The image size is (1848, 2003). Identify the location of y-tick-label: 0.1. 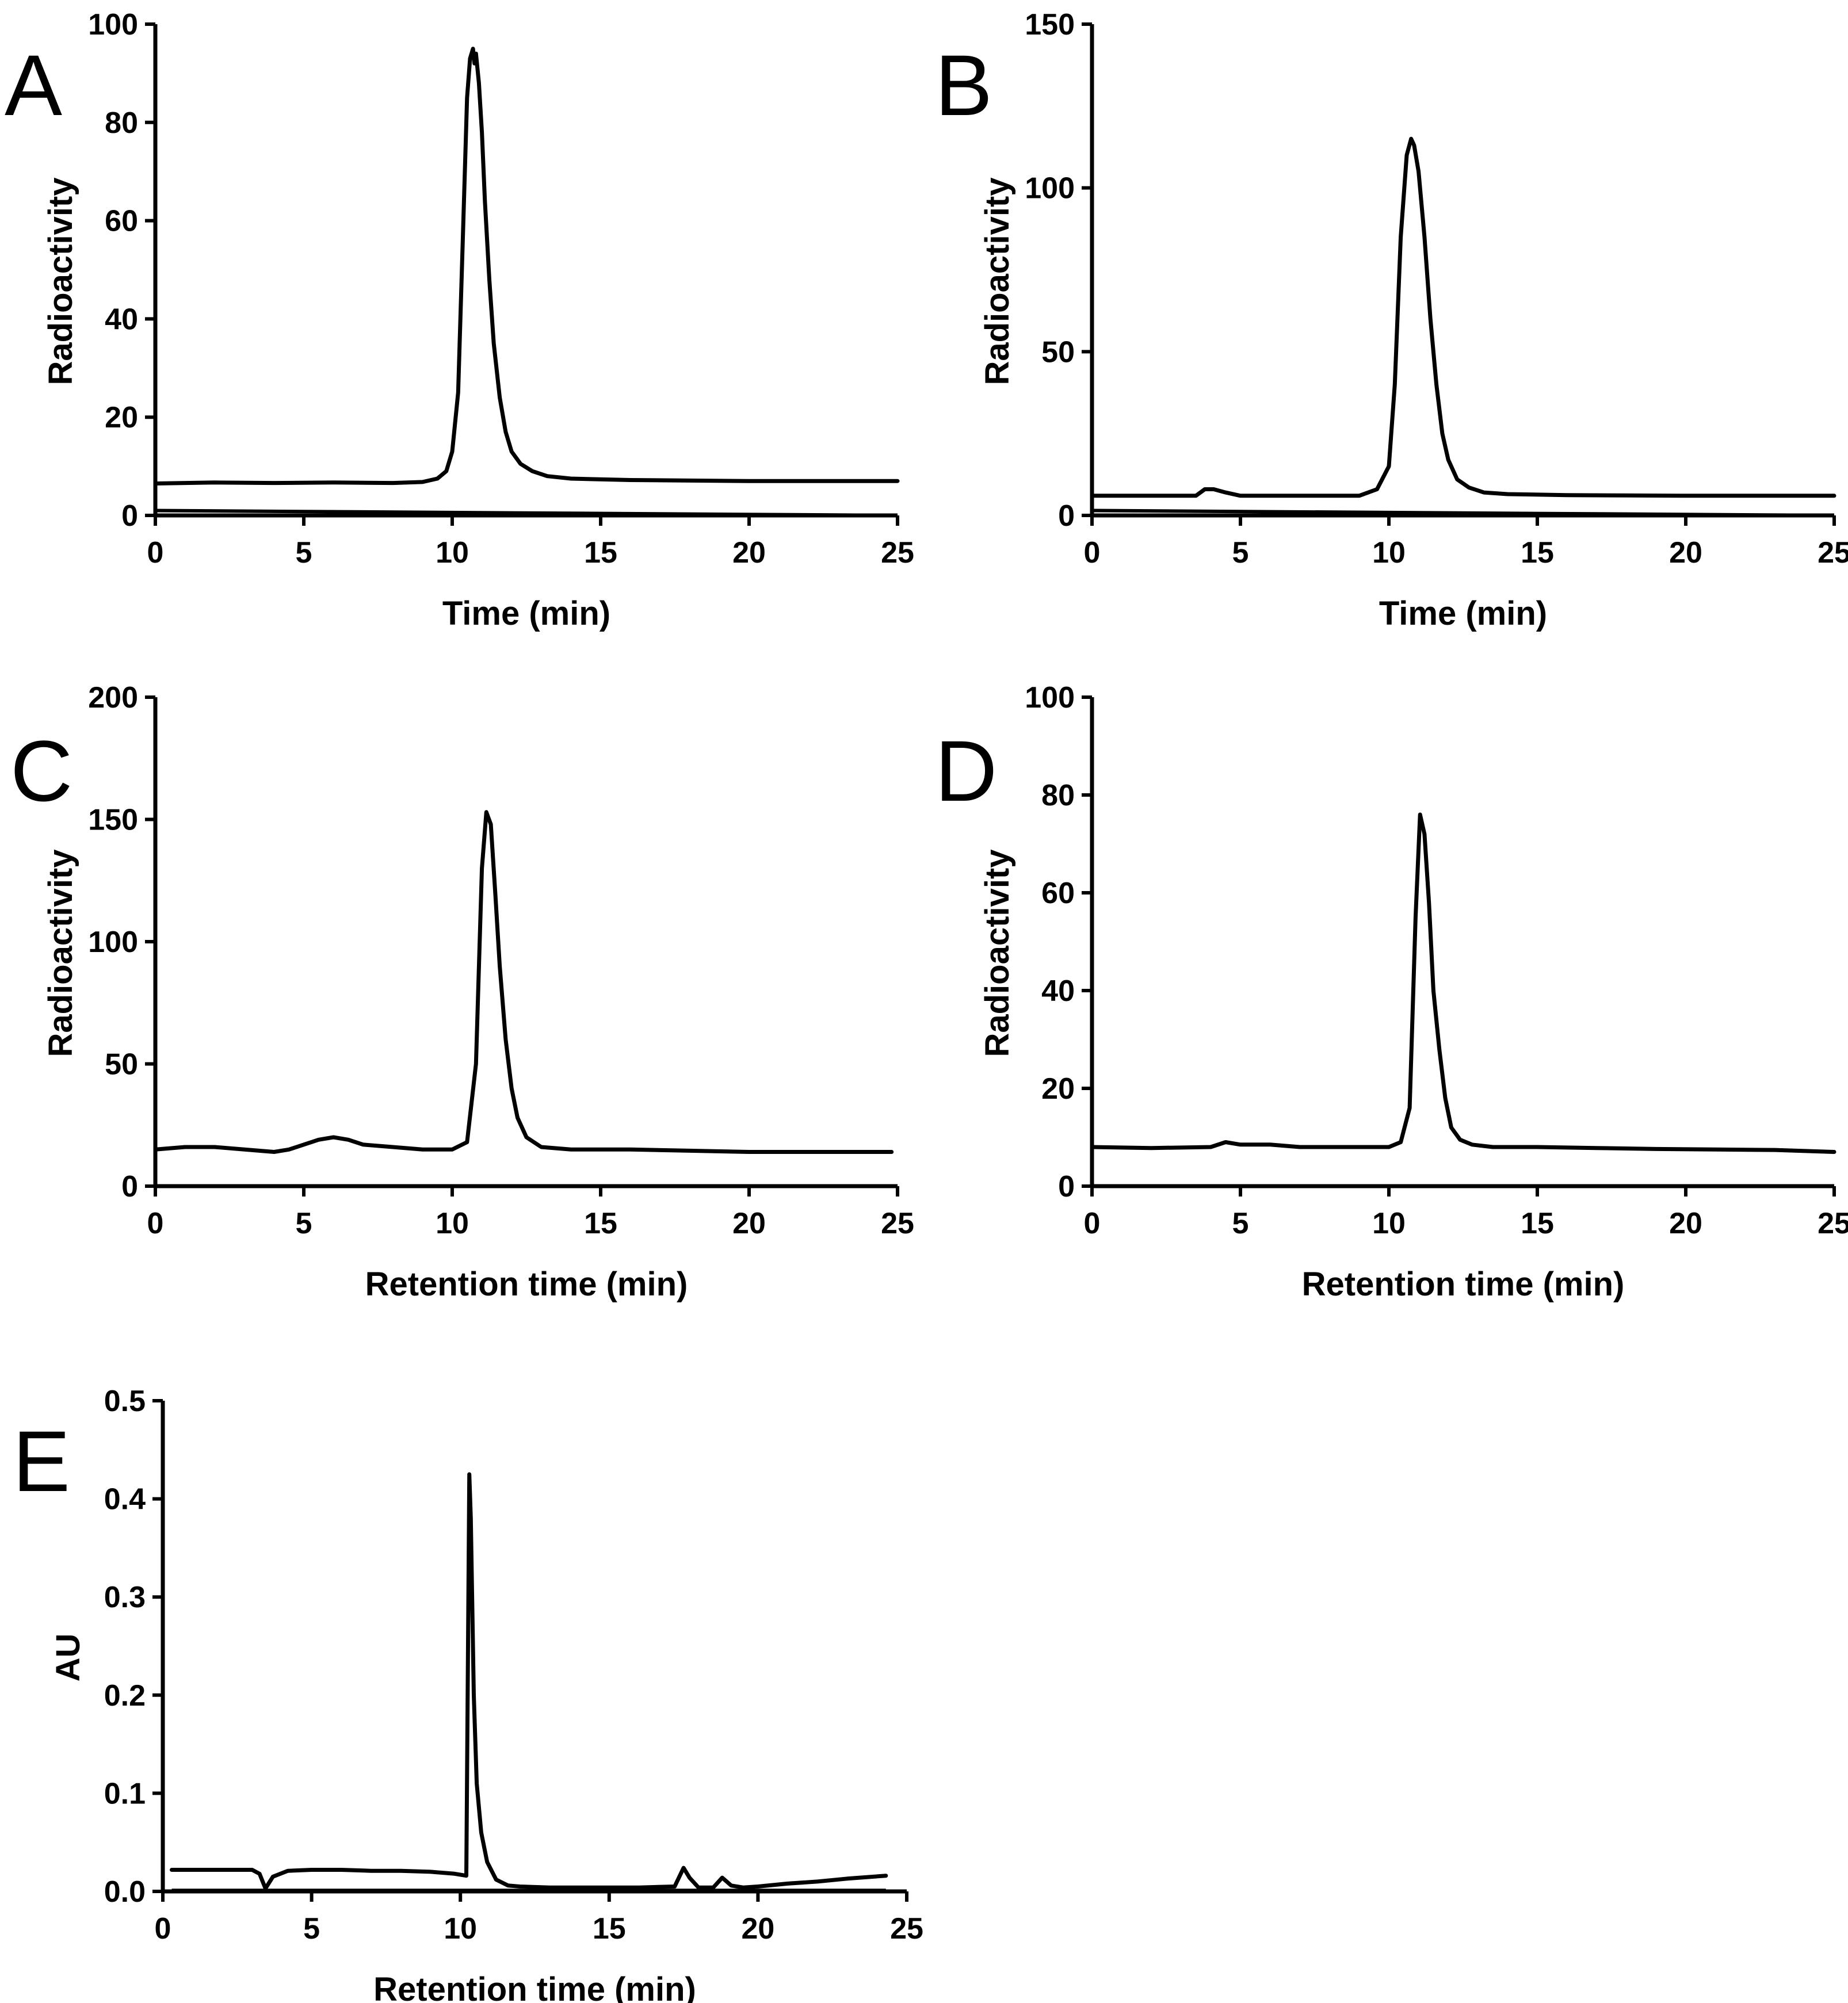
(125, 1793).